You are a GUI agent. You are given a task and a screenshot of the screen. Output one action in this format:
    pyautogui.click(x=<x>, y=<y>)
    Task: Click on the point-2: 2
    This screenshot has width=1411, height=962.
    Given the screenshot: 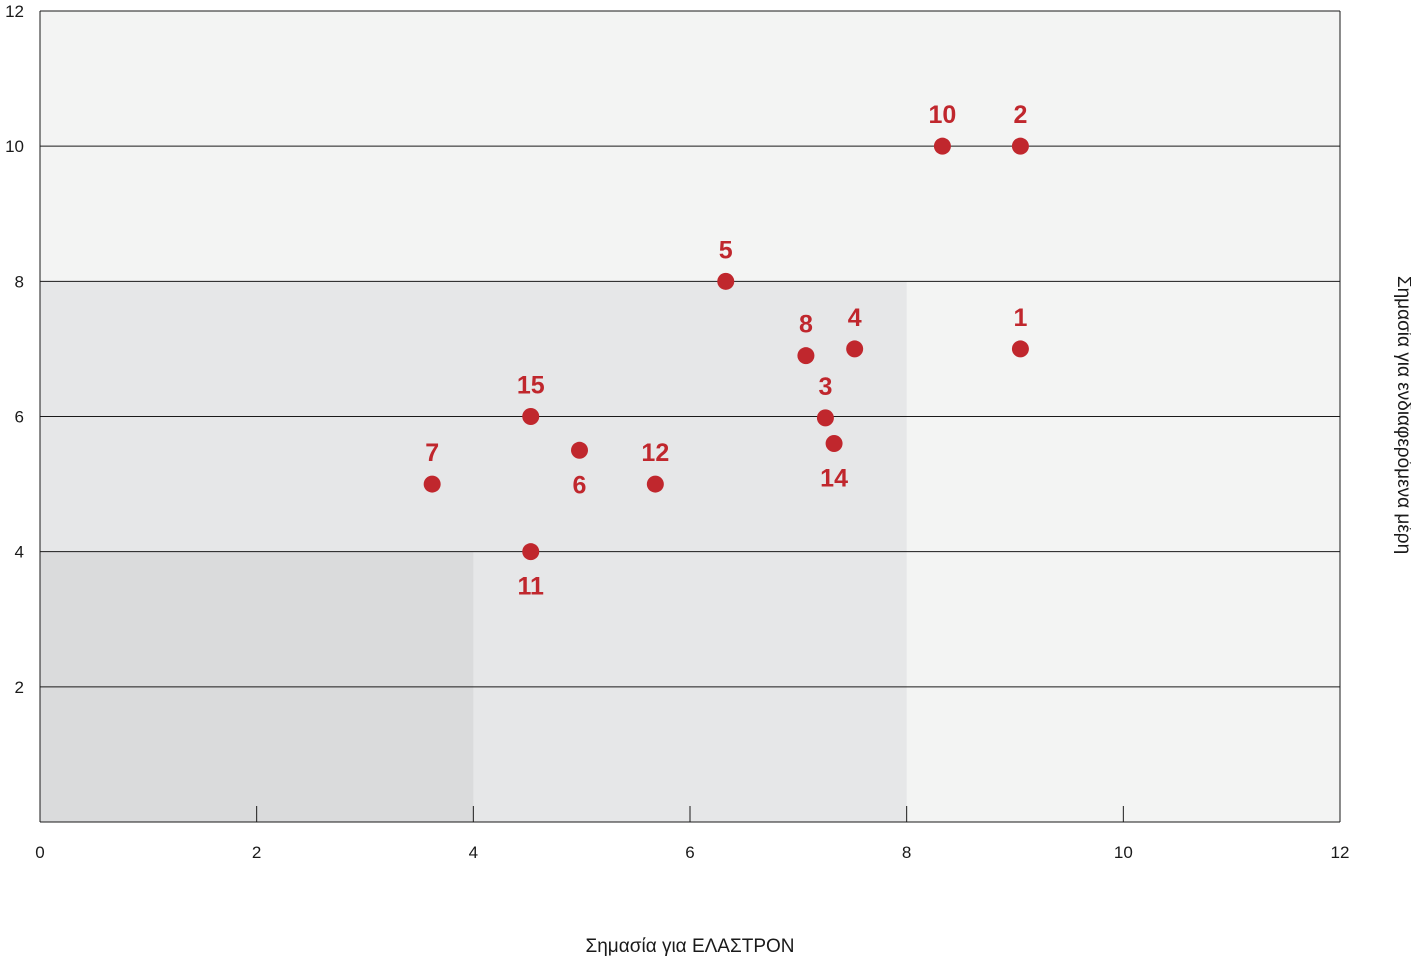 What is the action you would take?
    pyautogui.click(x=1020, y=128)
    